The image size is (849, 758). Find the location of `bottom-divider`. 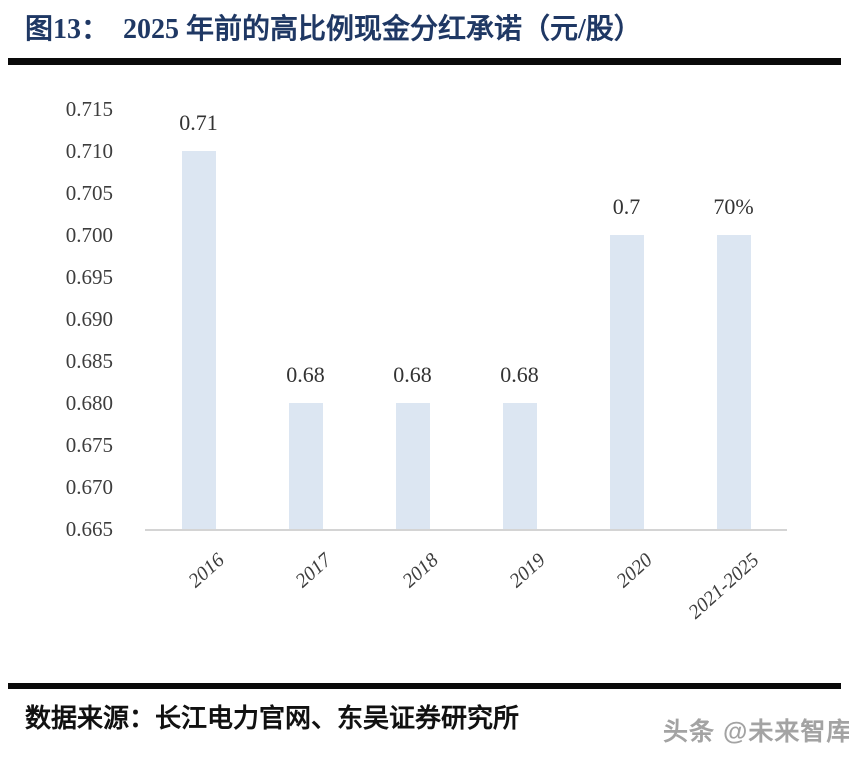

bottom-divider is located at coordinates (424, 686).